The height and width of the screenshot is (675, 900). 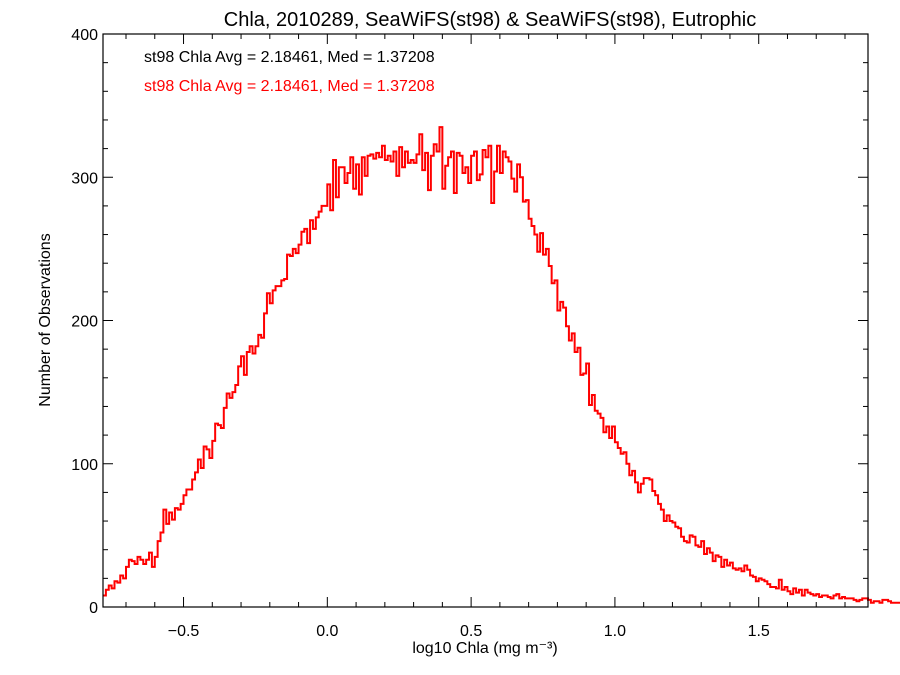 What do you see at coordinates (484, 648) in the screenshot?
I see `x-axis-label: log10 Chla (mg m⁻³)` at bounding box center [484, 648].